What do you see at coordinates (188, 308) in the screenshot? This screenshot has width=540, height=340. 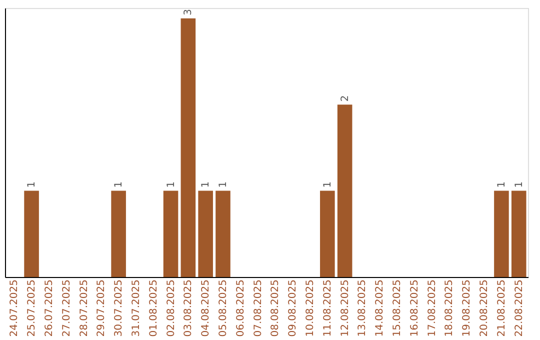 I see `x-tick-label: 03.08.2025` at bounding box center [188, 308].